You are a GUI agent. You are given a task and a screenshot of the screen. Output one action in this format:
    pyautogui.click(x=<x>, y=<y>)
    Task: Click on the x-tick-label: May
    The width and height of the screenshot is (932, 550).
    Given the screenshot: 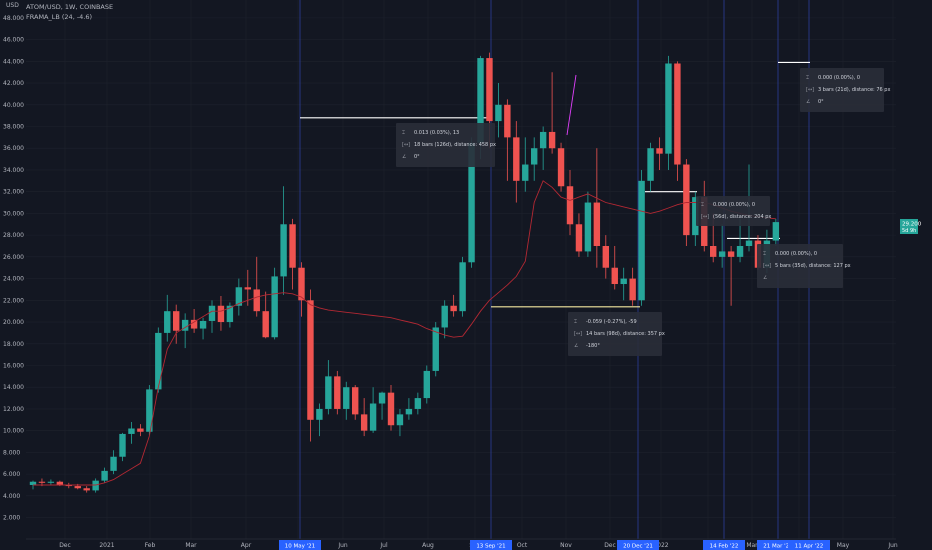 What is the action you would take?
    pyautogui.click(x=843, y=545)
    